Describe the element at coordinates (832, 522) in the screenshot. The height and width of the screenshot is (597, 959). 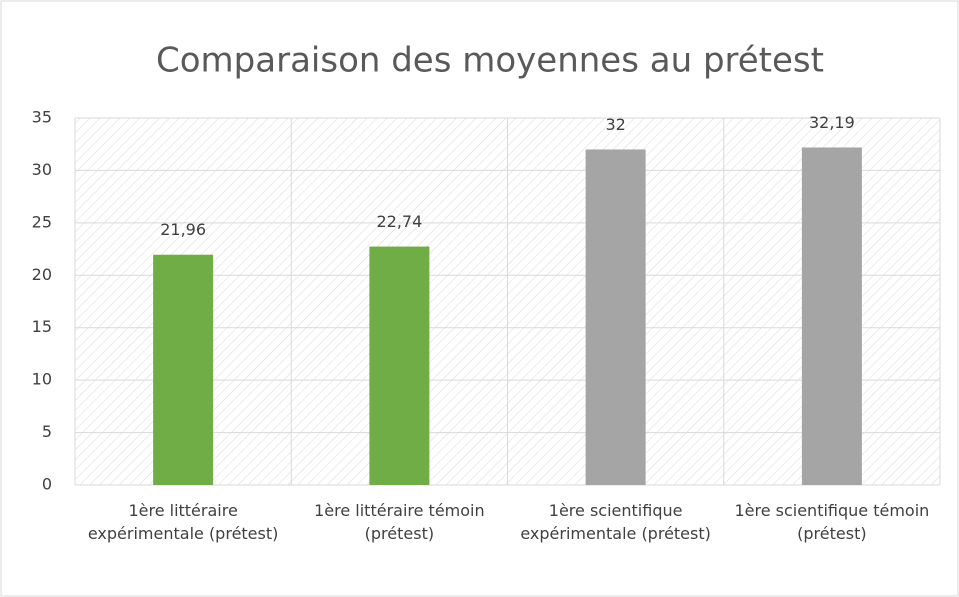
I see `x-tick-label: 1ère scientifique témoin (prétest)` at that location.